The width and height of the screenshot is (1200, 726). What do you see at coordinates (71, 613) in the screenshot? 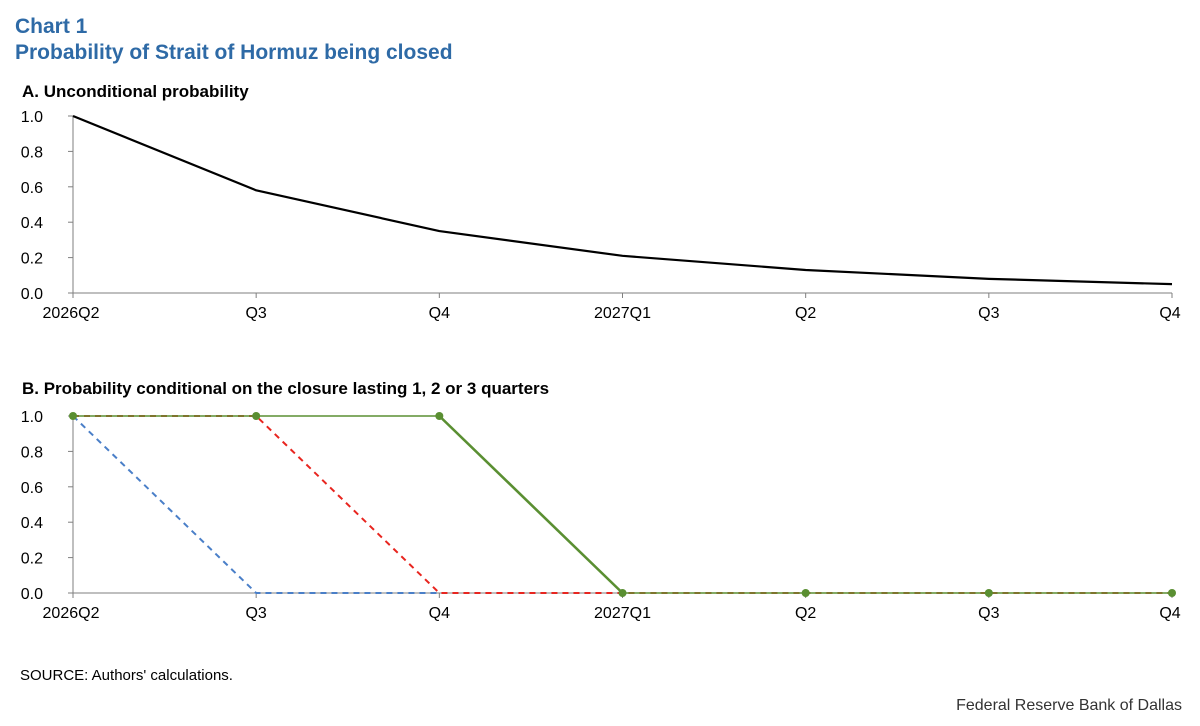
I see `panel-b-x-tick-label: 2026Q2` at bounding box center [71, 613].